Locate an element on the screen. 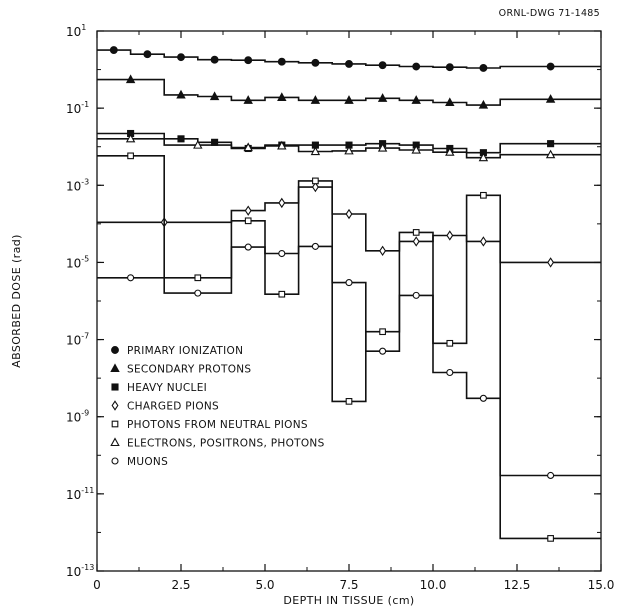  legend-label: PRIMARY IONIZATION is located at coordinates (185, 351).